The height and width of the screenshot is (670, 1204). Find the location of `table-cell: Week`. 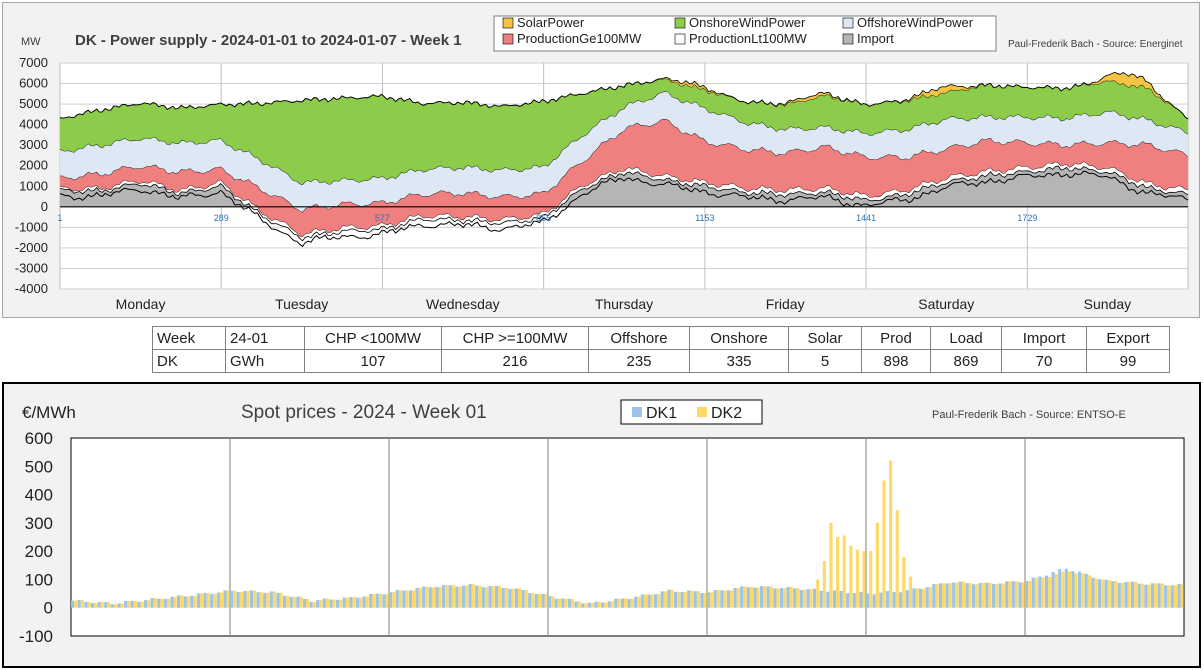

table-cell: Week is located at coordinates (189, 338).